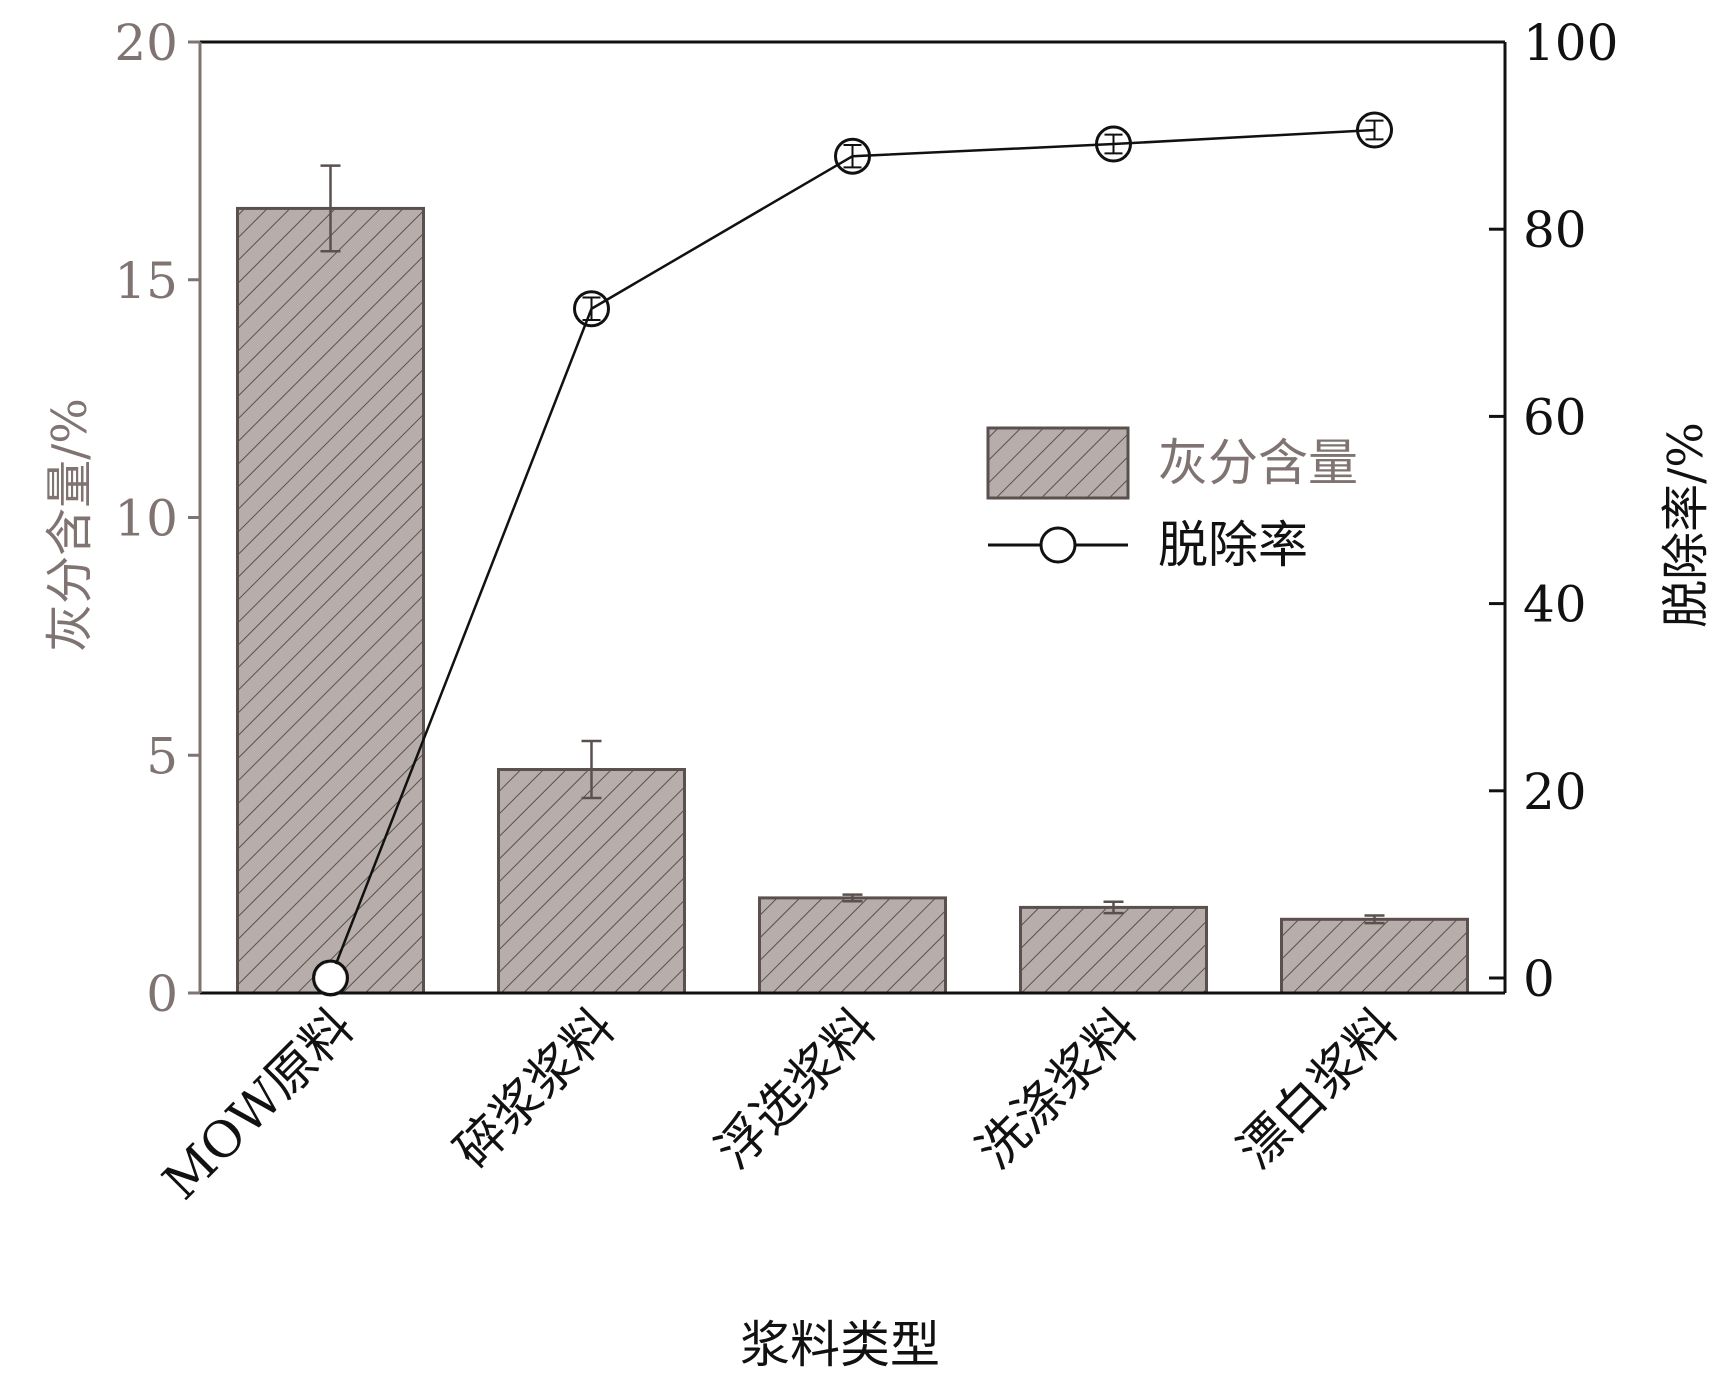 This screenshot has width=1726, height=1380. I want to click on y-axis-right-label: 脱除率/%, so click(1686, 525).